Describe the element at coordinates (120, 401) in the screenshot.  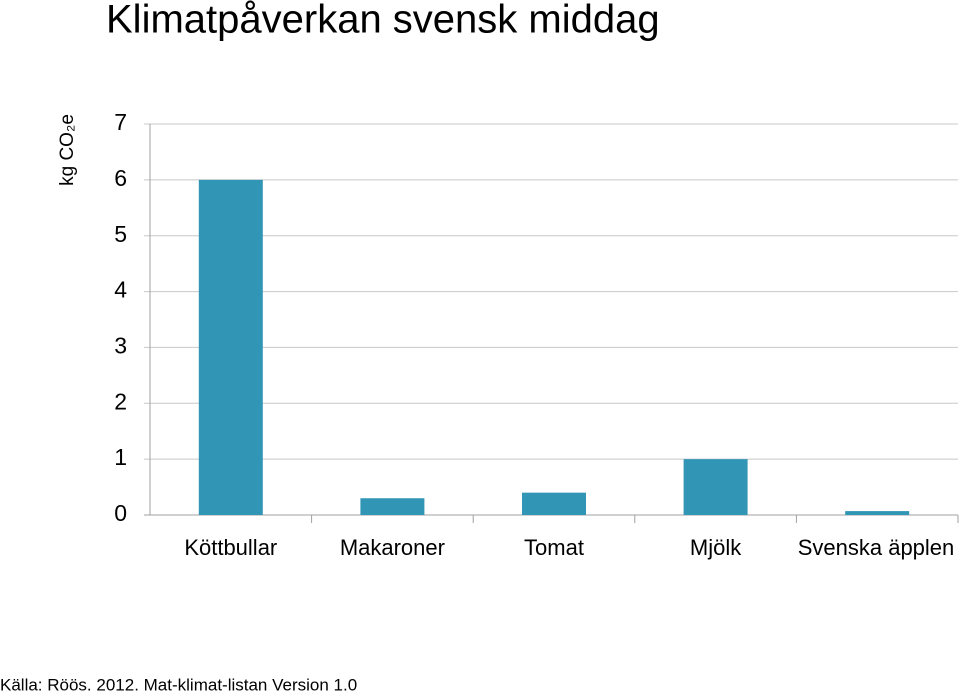
I see `y-tick-label: 2` at that location.